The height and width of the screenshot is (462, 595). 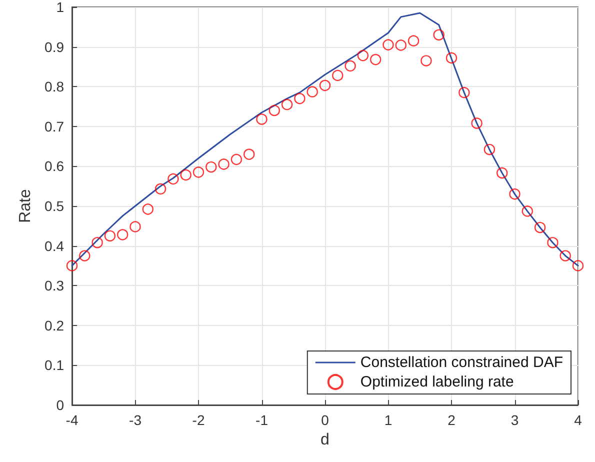 I want to click on y-tick-label: 0.1, so click(x=54, y=365).